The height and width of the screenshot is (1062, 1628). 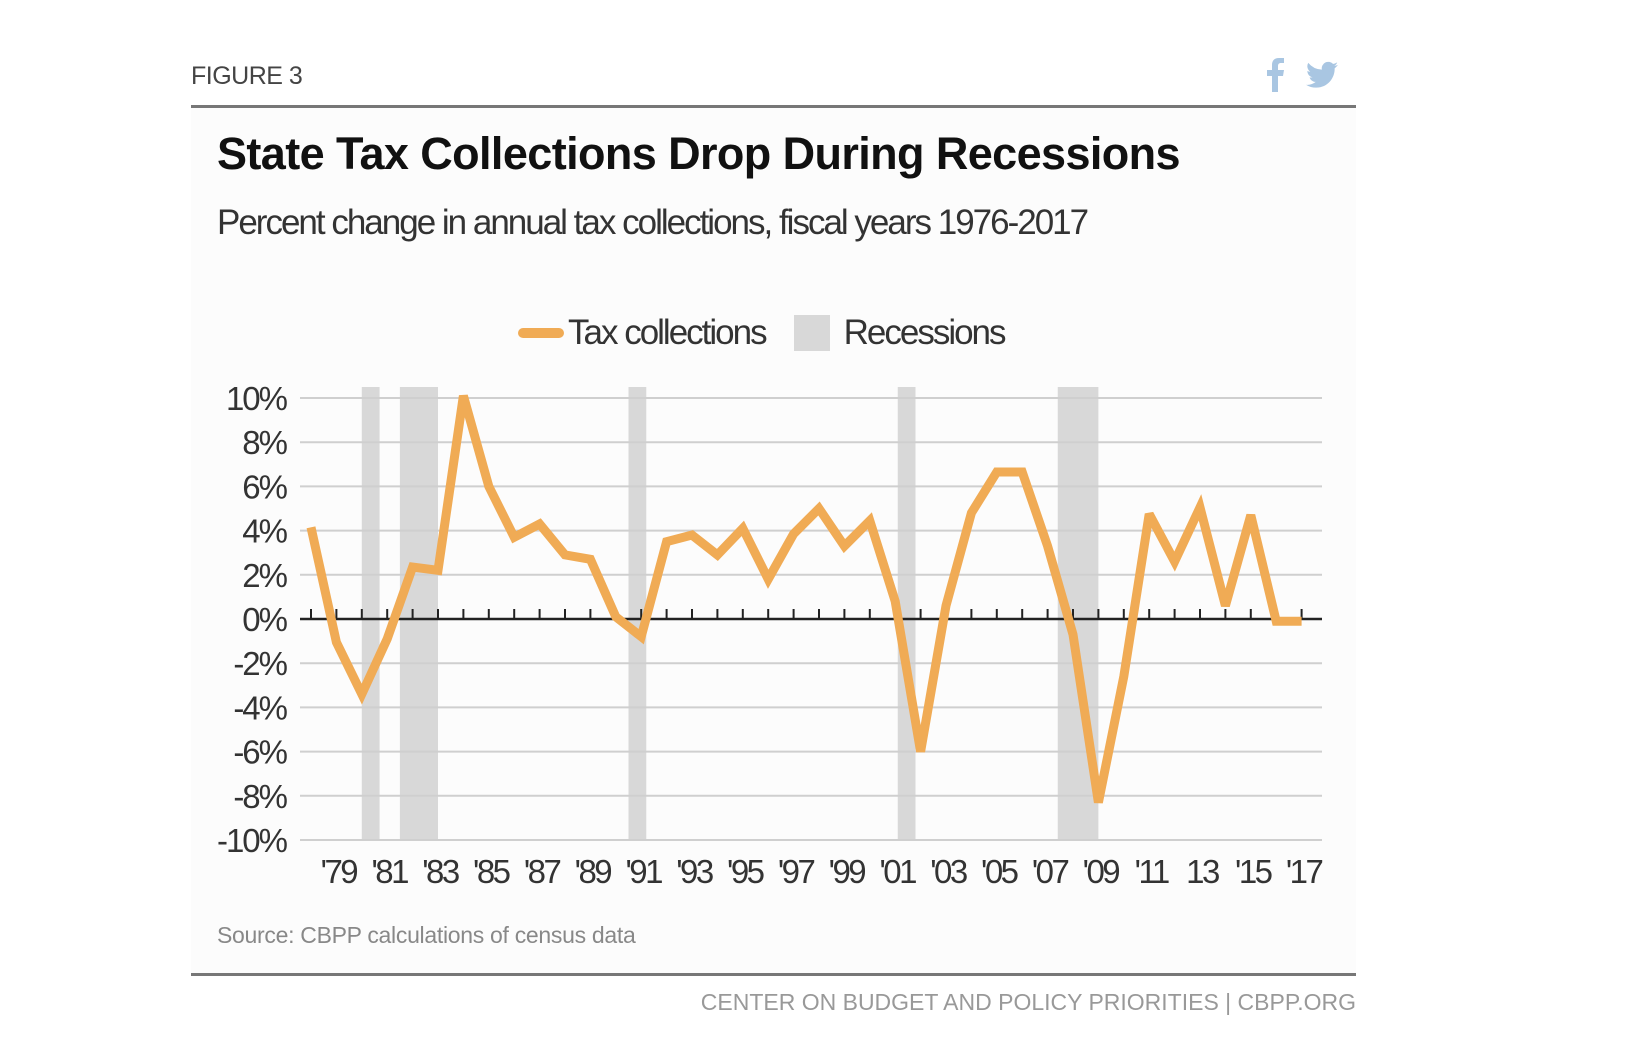 I want to click on x-tick-label: '87, so click(x=542, y=871).